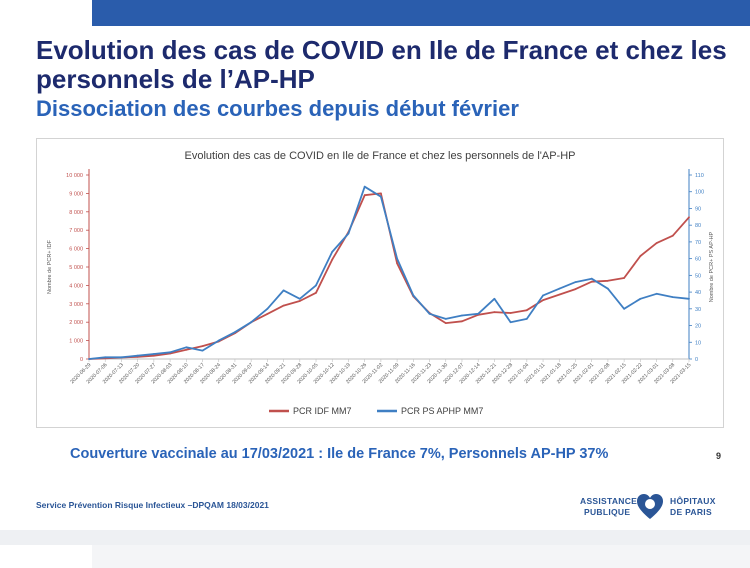  Describe the element at coordinates (76, 213) in the screenshot. I see `y-tick-label: 8 000` at that location.